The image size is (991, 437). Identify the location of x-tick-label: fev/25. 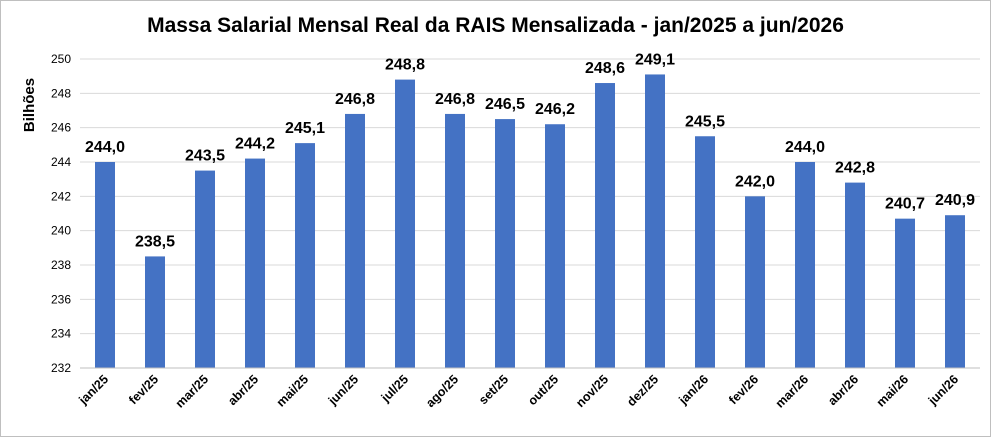
(143, 389).